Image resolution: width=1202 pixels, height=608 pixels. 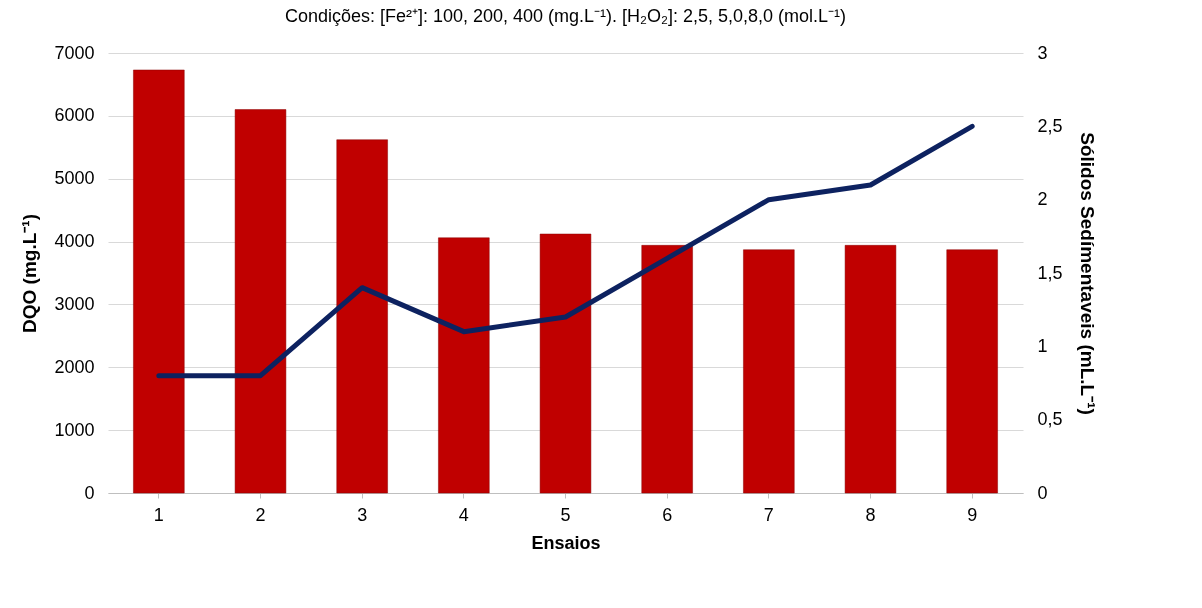 What do you see at coordinates (74, 115) in the screenshot?
I see `y-tick-label: 6000` at bounding box center [74, 115].